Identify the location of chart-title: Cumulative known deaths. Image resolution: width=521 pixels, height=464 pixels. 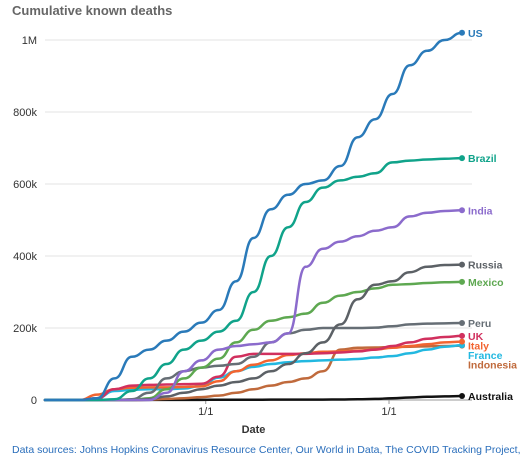
(92, 10).